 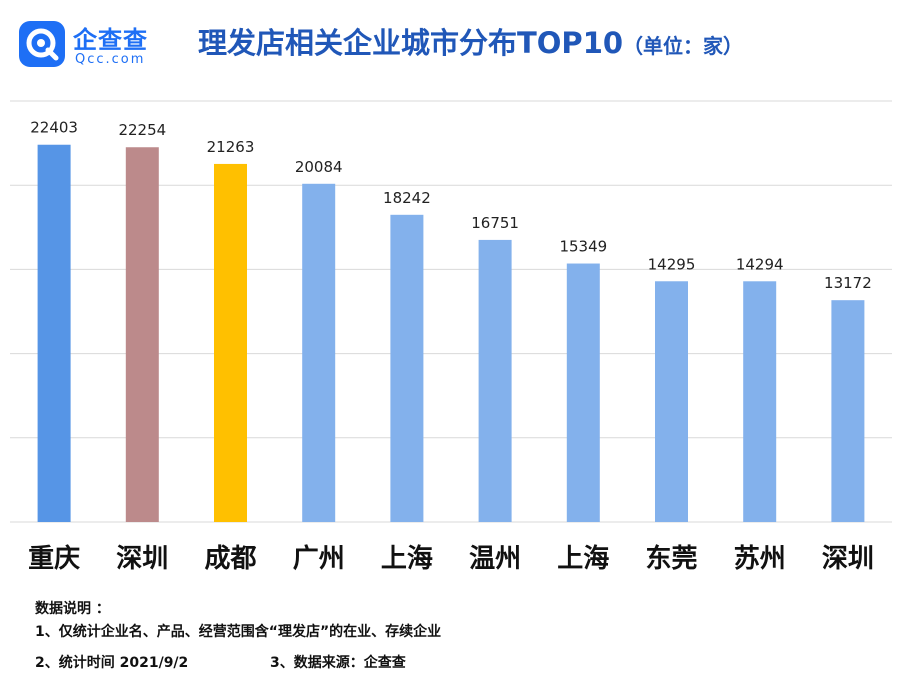 I want to click on data-label: 20084, so click(x=319, y=167).